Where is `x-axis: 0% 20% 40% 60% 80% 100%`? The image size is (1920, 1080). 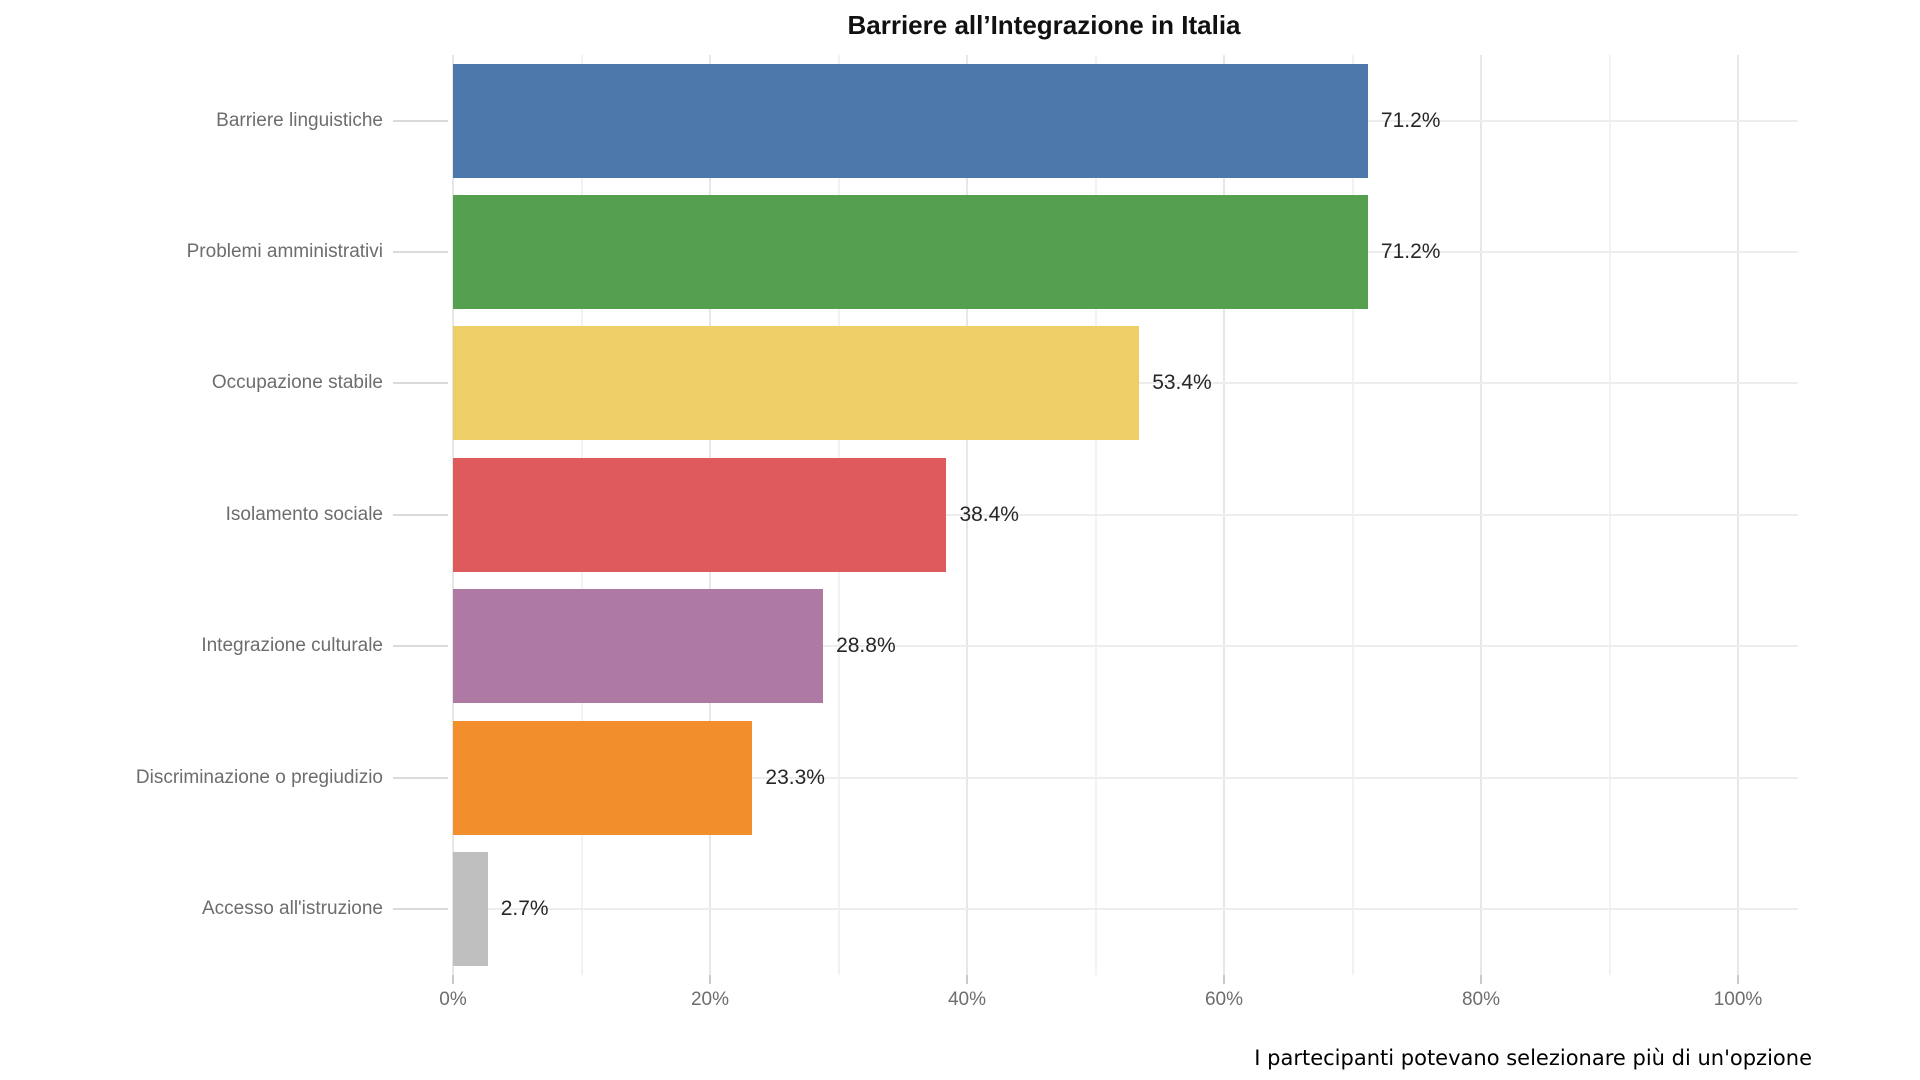 x-axis: 0% 20% 40% 60% 80% 100% is located at coordinates (960, 1005).